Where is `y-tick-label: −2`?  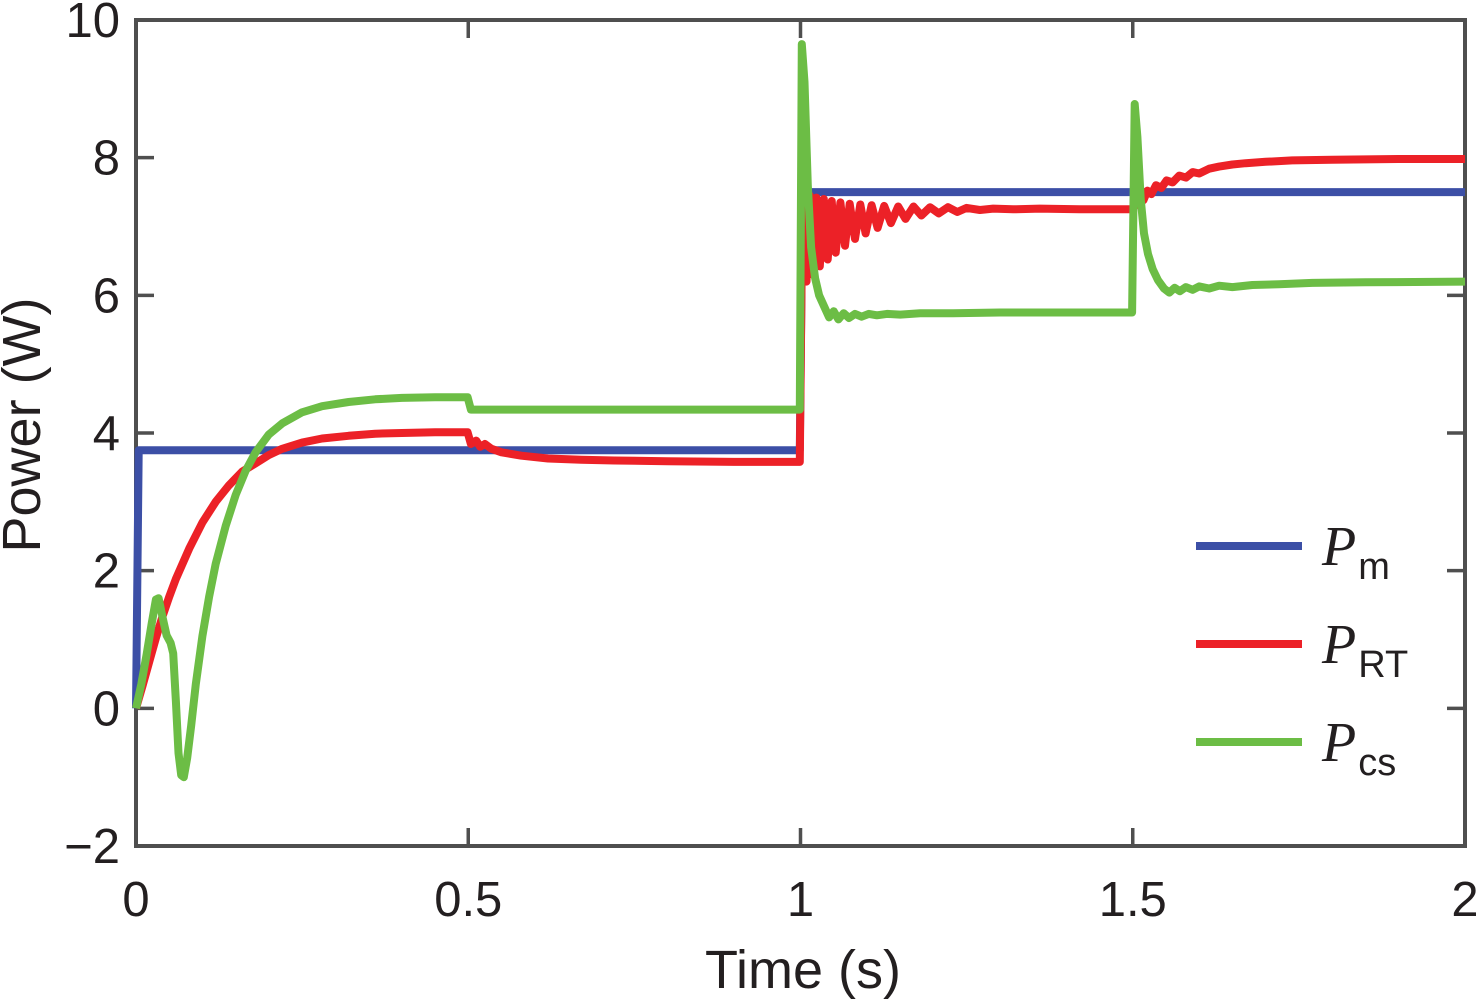 y-tick-label: −2 is located at coordinates (92, 847).